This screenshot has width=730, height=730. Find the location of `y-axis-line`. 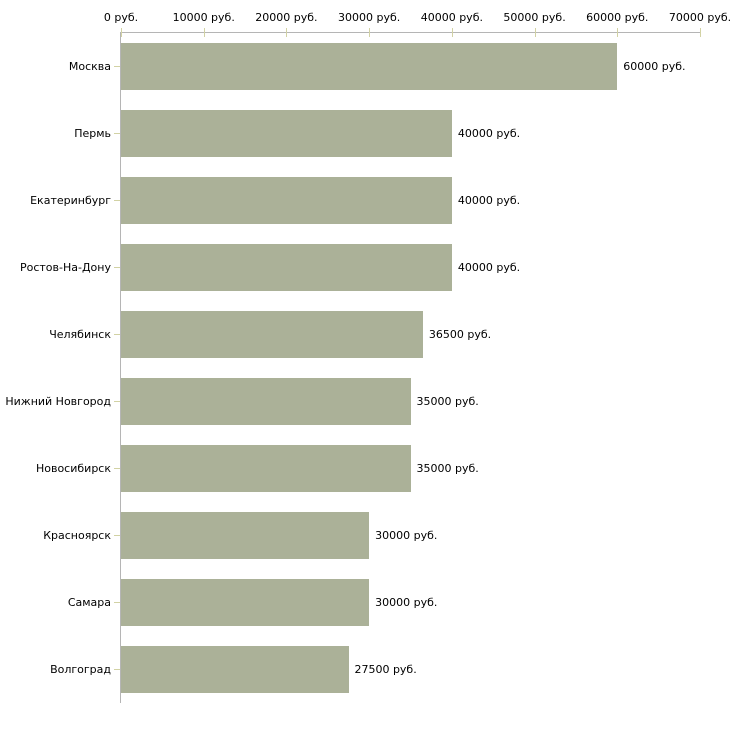

y-axis-line is located at coordinates (120, 367).